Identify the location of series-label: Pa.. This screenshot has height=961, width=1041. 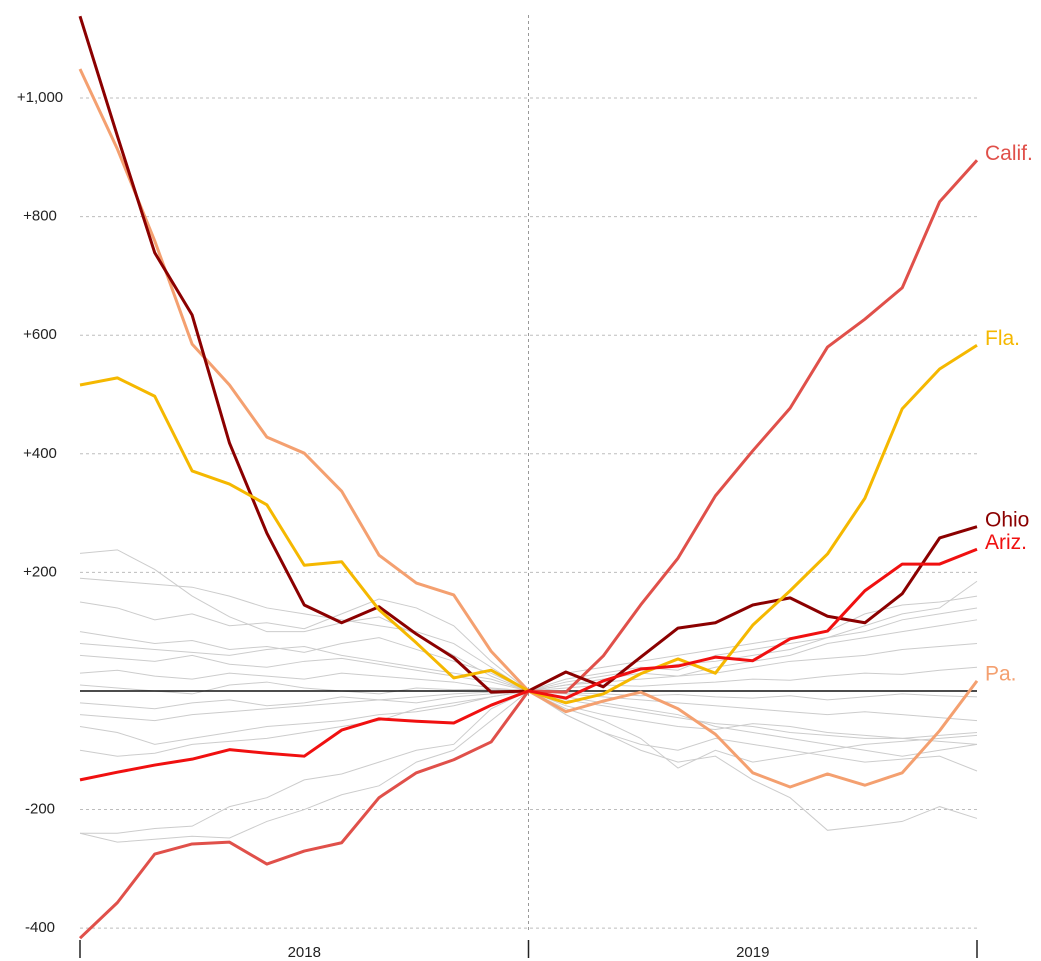
(1001, 673).